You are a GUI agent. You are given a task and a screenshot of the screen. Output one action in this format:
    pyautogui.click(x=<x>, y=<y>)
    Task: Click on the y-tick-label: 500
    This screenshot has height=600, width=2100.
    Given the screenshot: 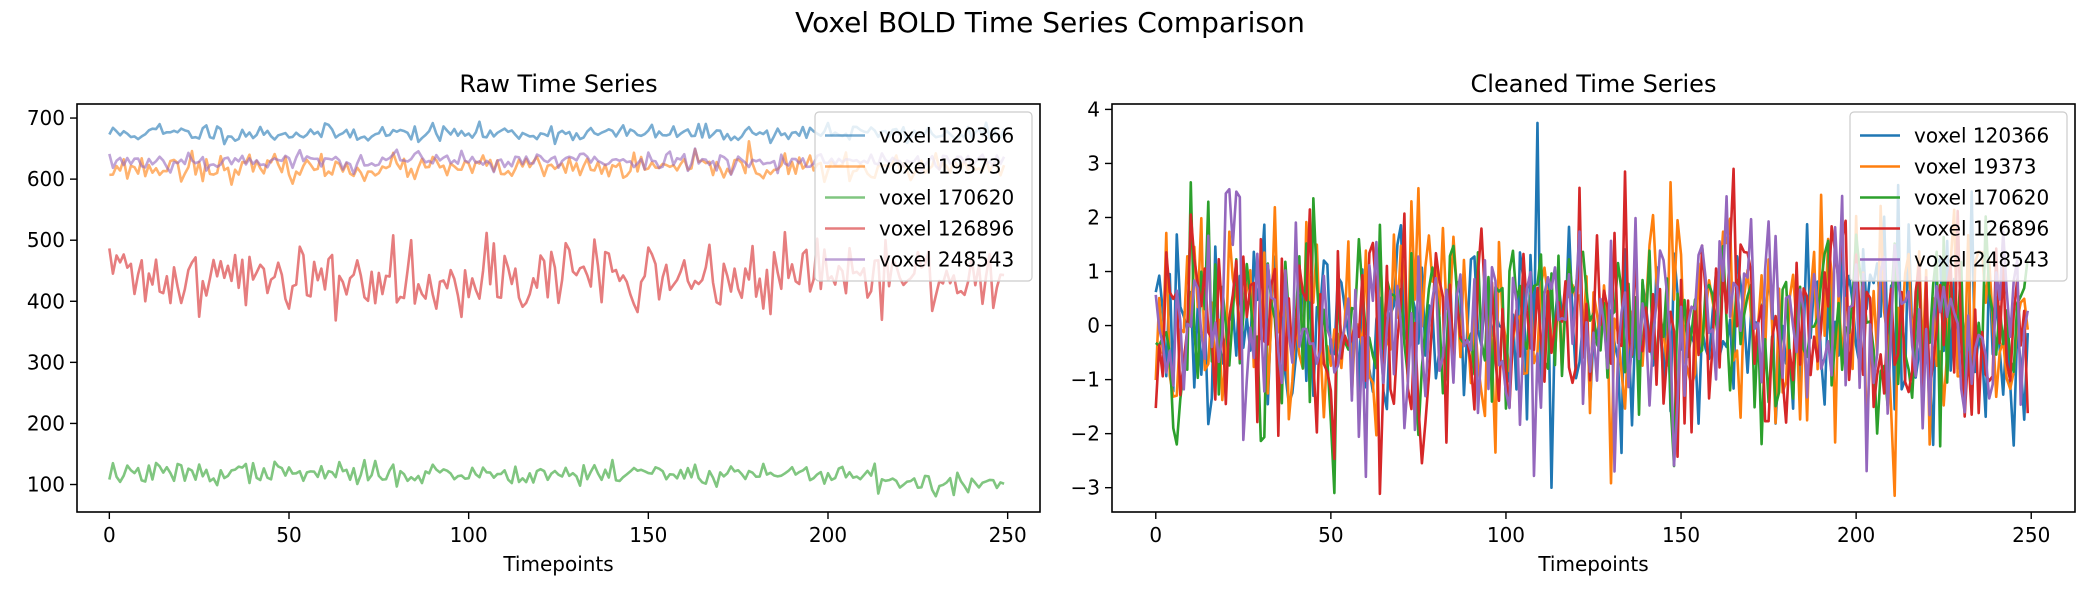 What is the action you would take?
    pyautogui.click(x=46, y=240)
    